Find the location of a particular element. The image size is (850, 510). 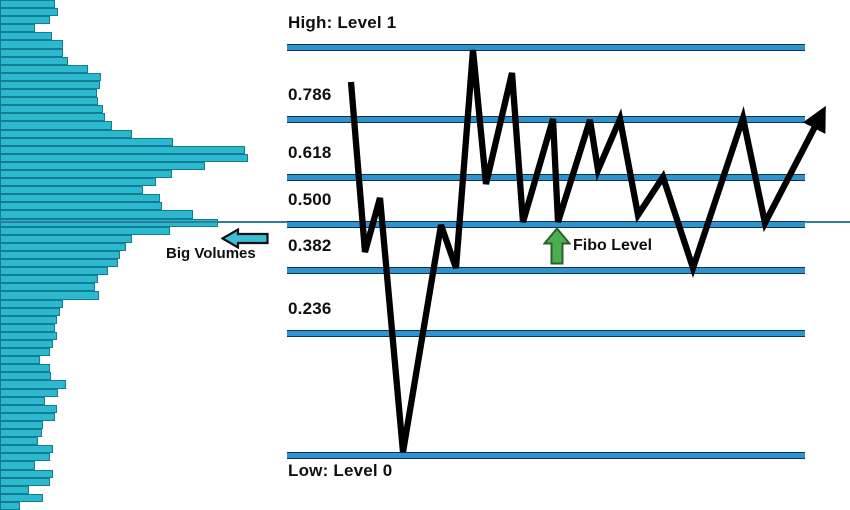

fib-level-label: 0.500 is located at coordinates (310, 199).